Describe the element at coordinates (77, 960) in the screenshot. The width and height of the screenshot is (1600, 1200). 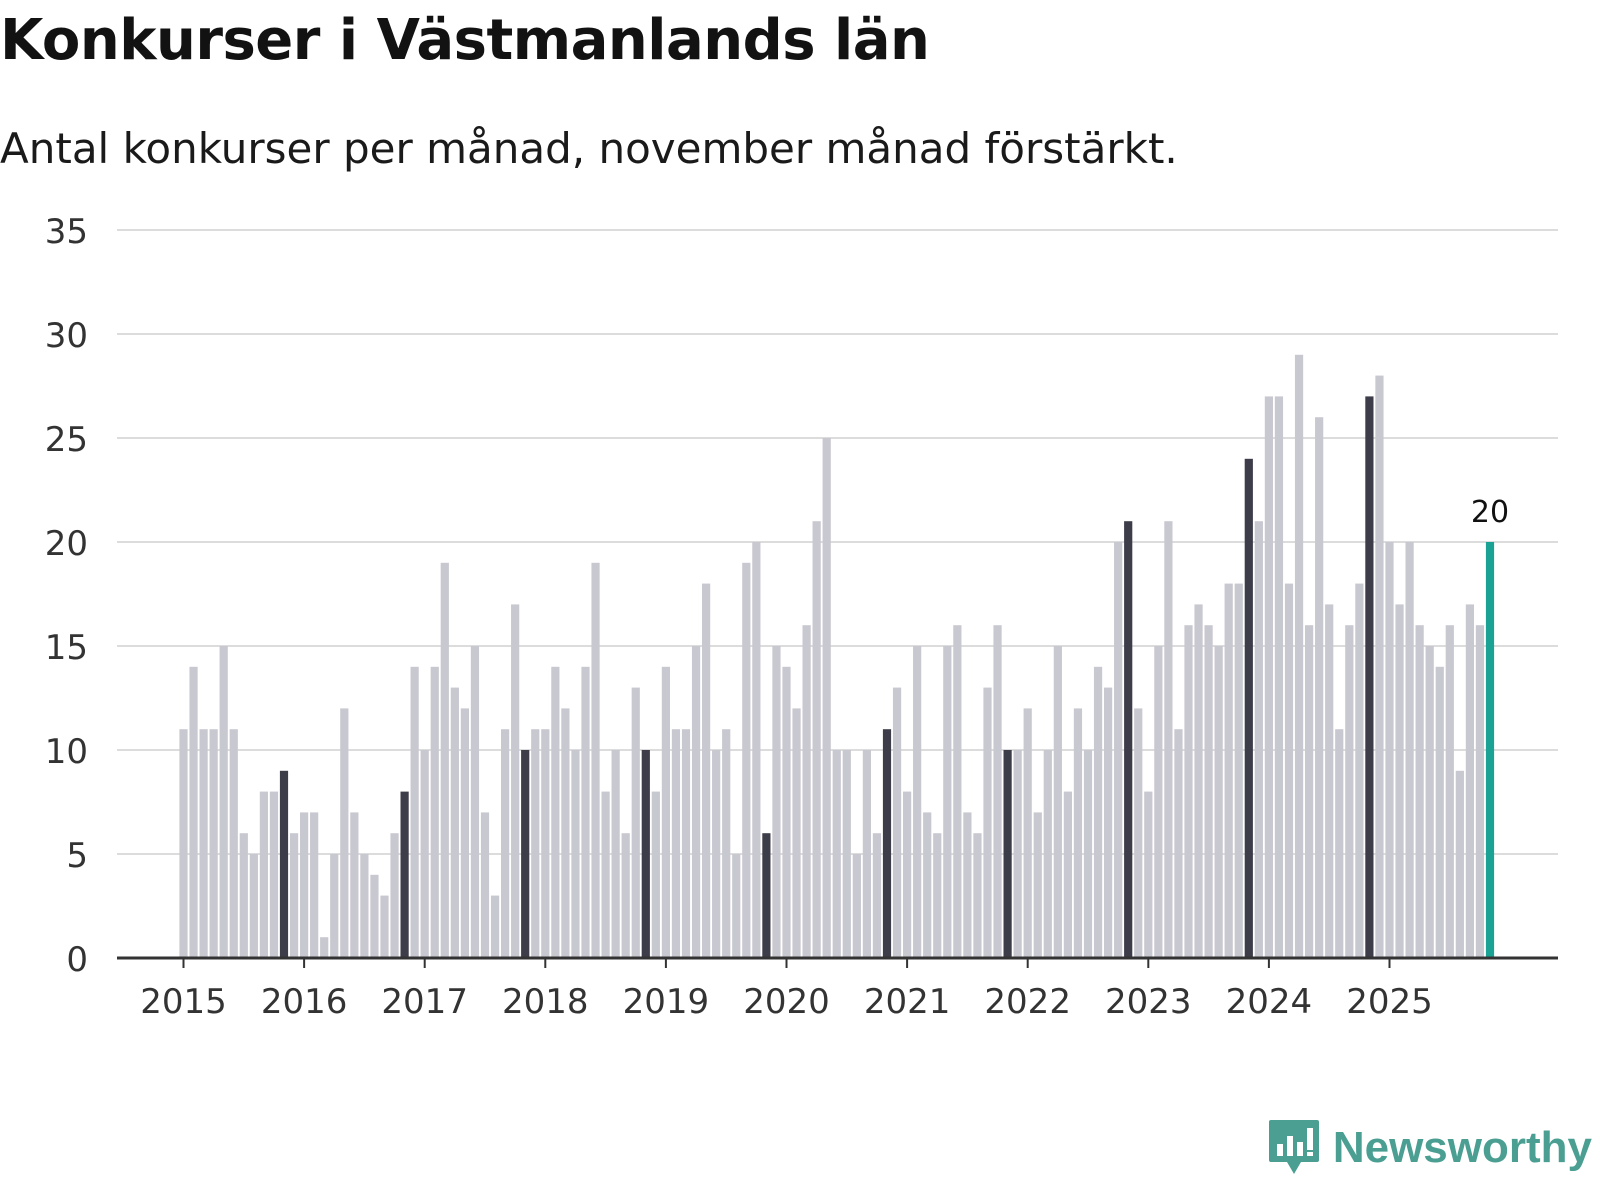
I see `y-tick-label: 0` at that location.